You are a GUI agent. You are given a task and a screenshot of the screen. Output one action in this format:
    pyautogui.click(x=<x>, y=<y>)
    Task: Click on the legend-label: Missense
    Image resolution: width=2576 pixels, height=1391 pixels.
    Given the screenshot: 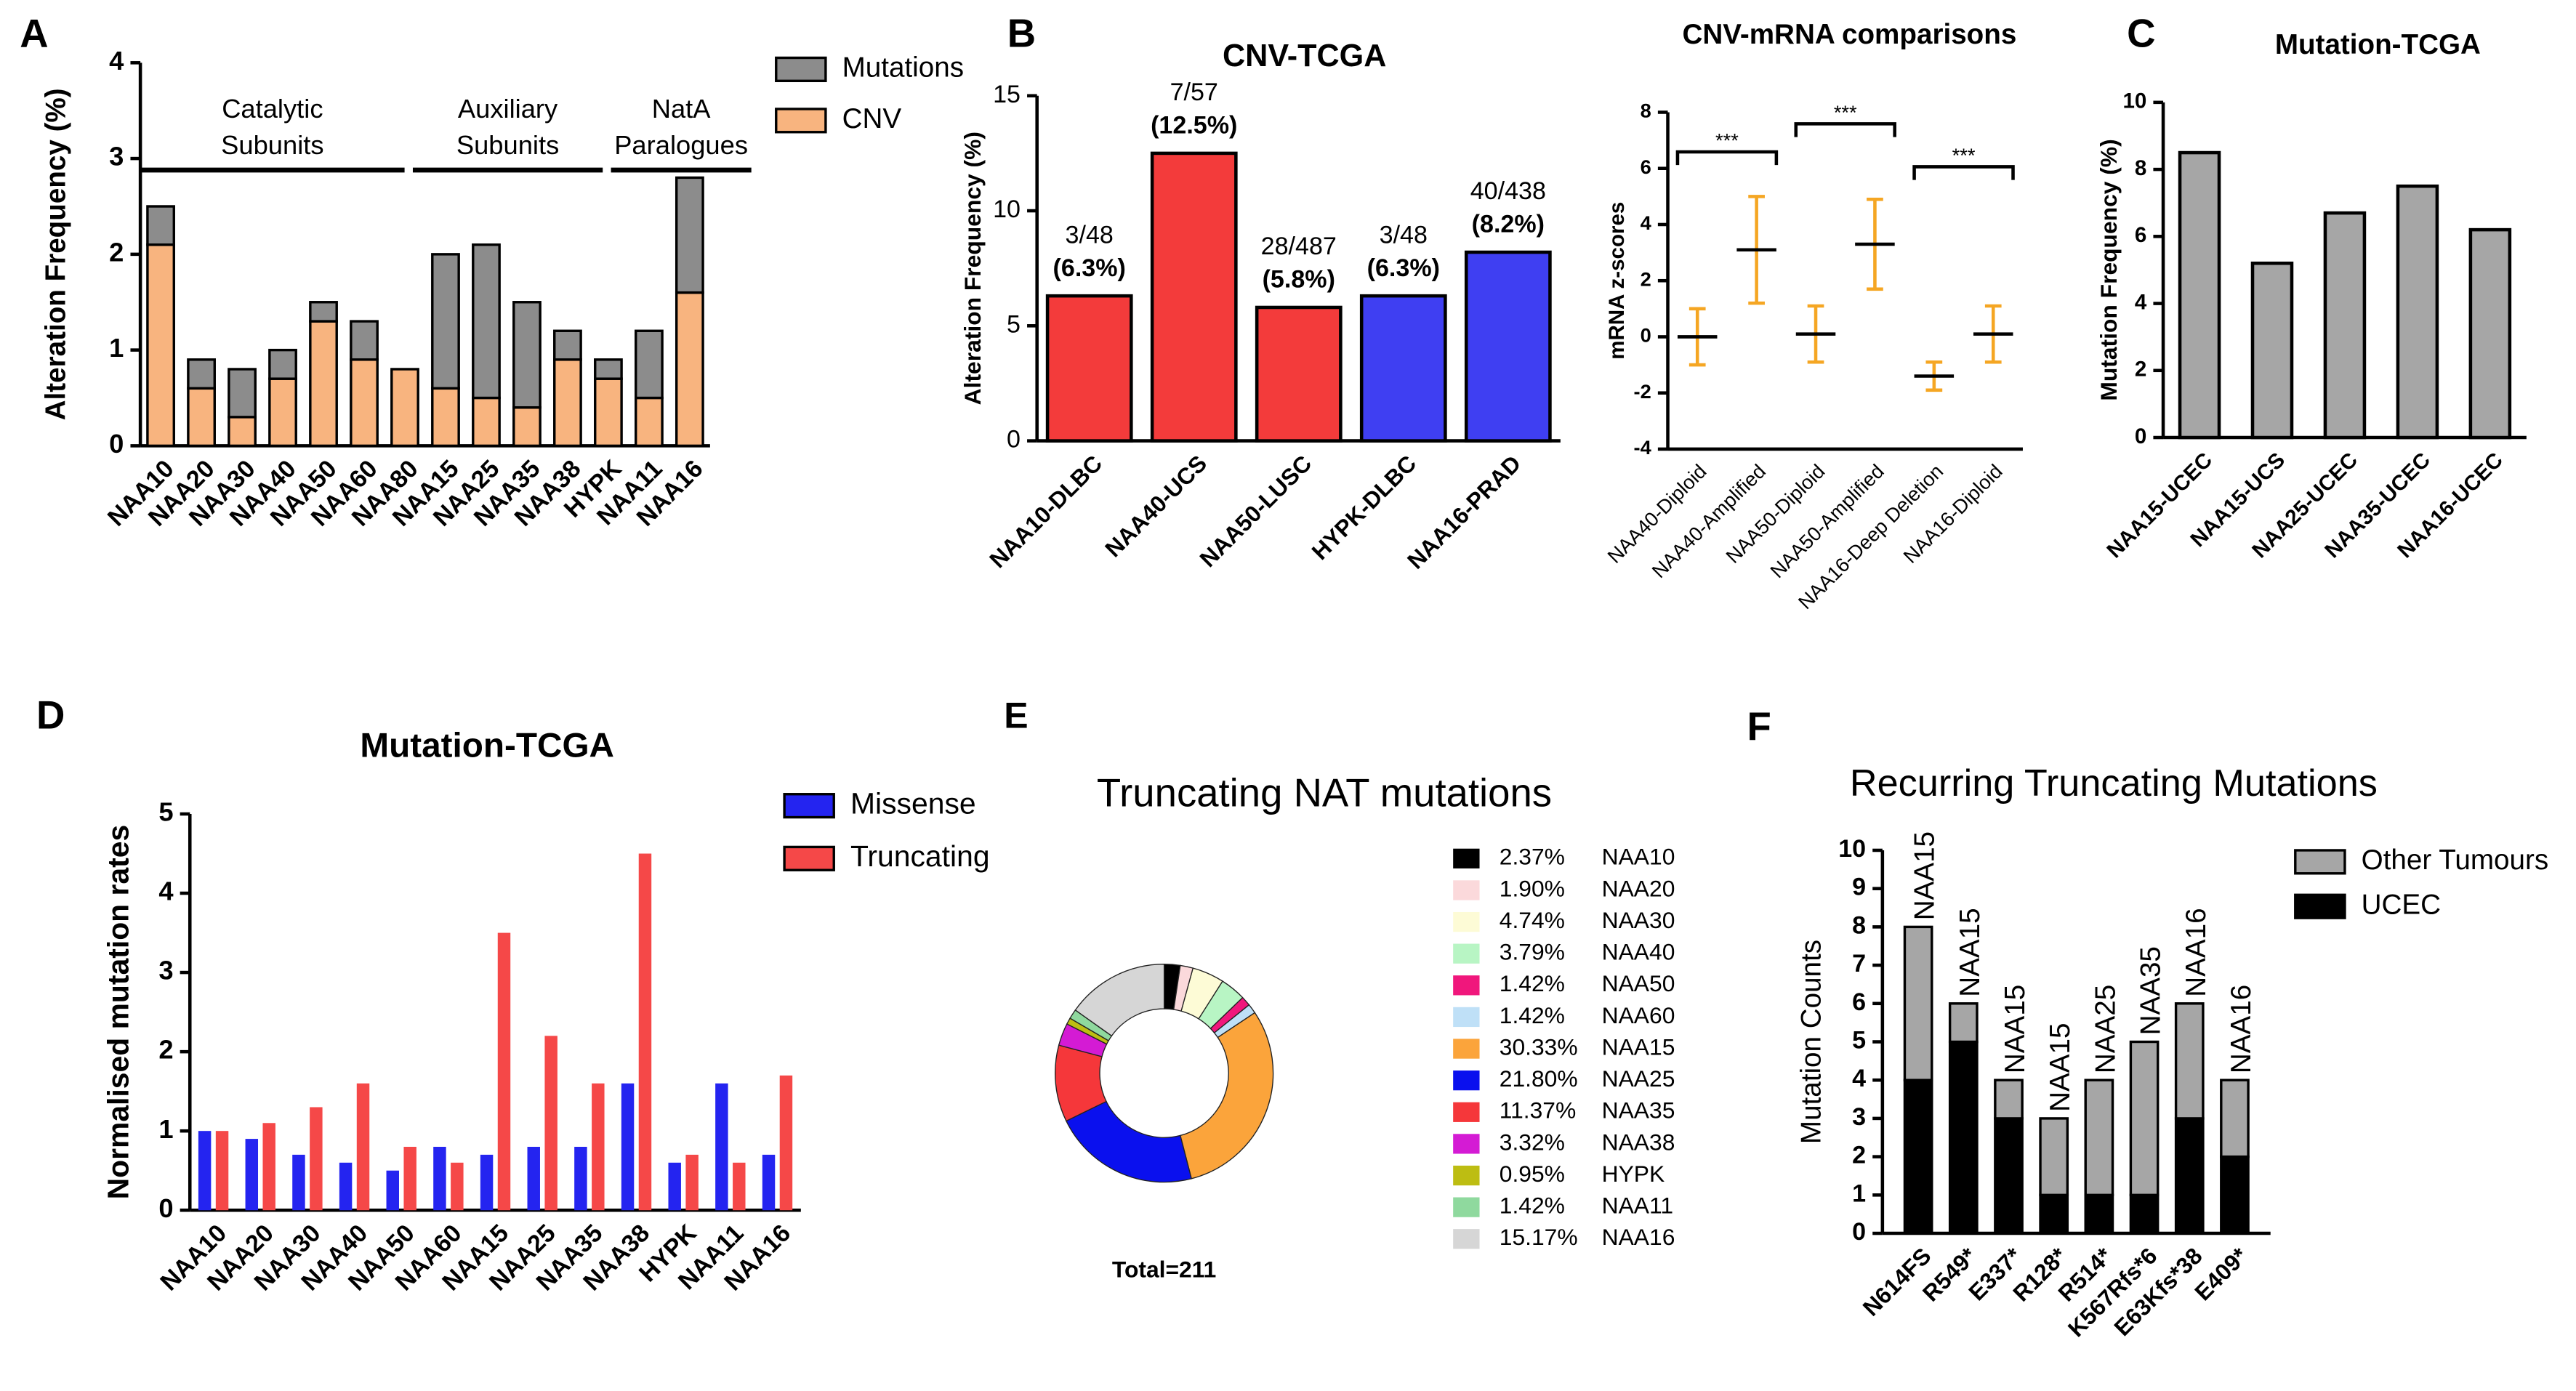 What is the action you would take?
    pyautogui.click(x=913, y=803)
    